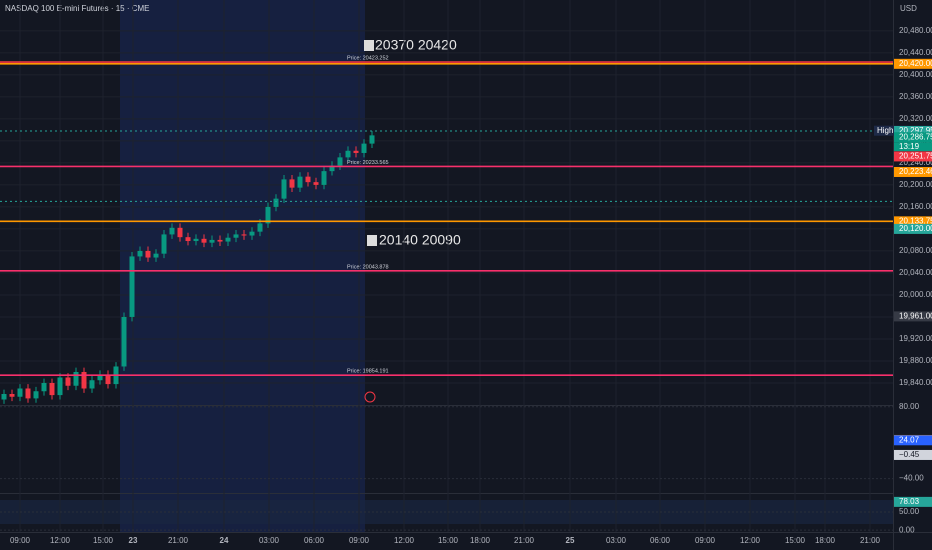 The width and height of the screenshot is (932, 550). I want to click on y-tick-label: 20,480.00, so click(915, 30).